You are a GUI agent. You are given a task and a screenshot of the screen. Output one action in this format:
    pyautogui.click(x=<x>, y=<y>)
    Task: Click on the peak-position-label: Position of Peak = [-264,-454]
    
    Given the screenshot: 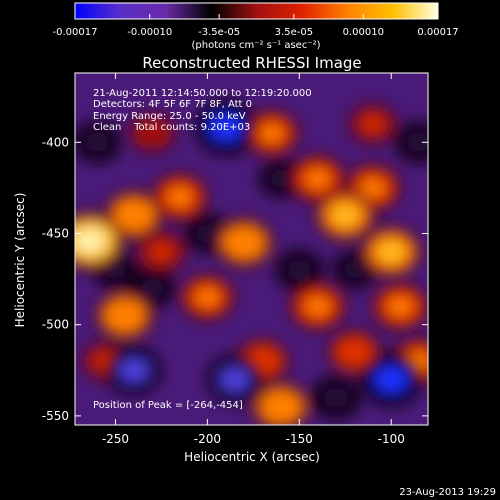 What is the action you would take?
    pyautogui.click(x=168, y=405)
    